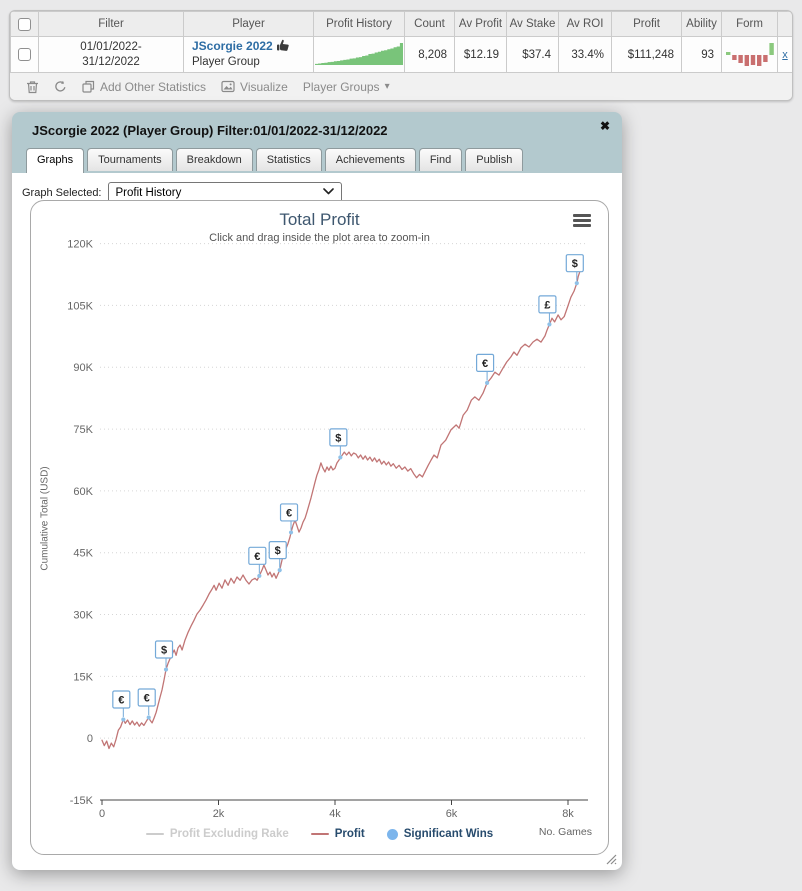 The height and width of the screenshot is (891, 802). I want to click on filter-range-line2: 31/12/2022, so click(111, 61).